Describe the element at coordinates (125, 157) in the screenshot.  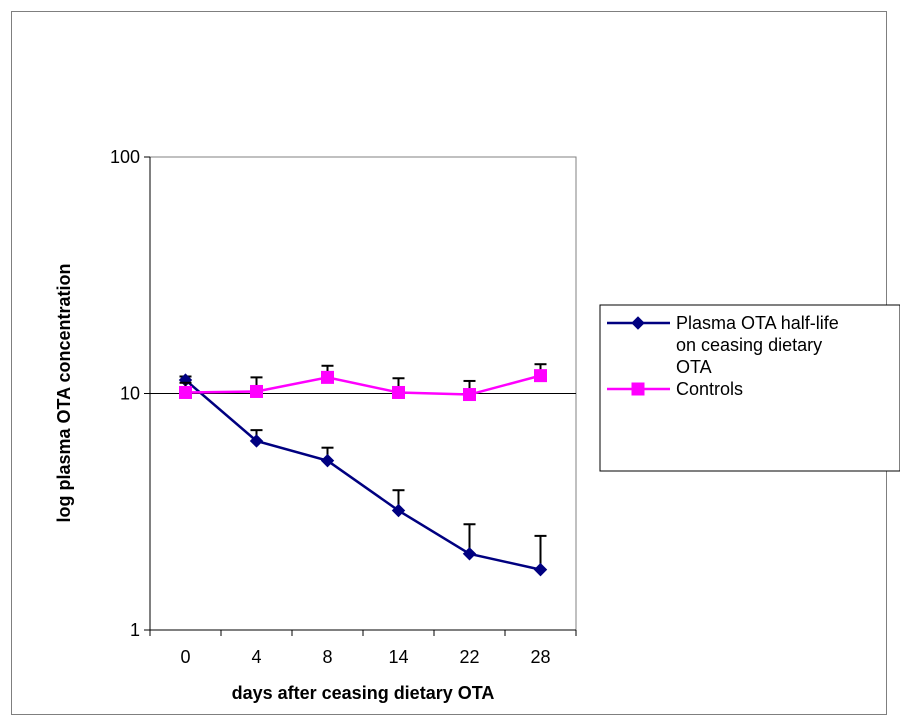
I see `y-tick-label: 100` at that location.